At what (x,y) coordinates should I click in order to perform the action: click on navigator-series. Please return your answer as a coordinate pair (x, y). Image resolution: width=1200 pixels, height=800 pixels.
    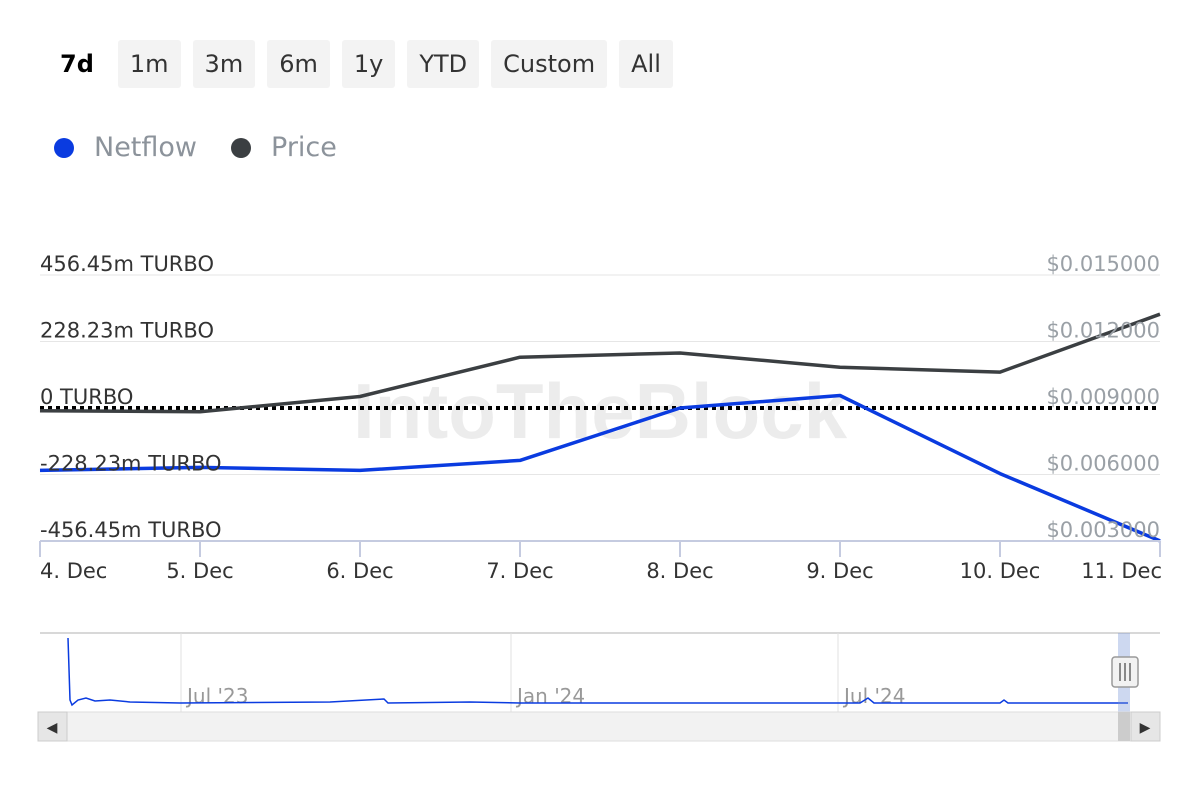
    Looking at the image, I should click on (597, 672).